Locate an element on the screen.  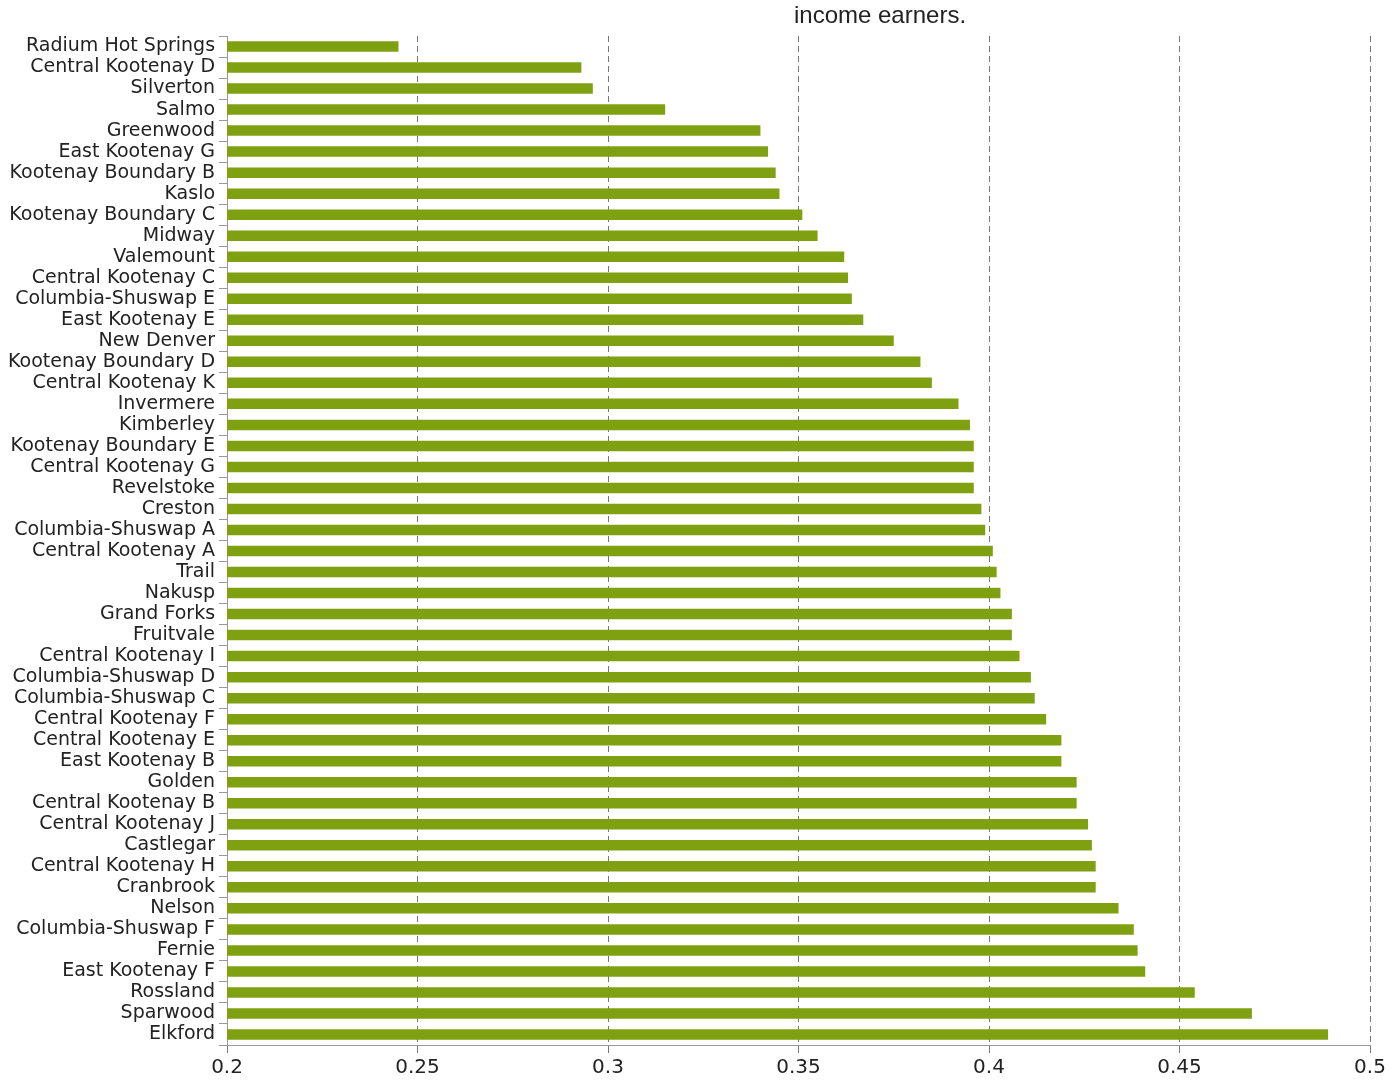
y-tick-label: Central Kootenay B is located at coordinates (123, 801).